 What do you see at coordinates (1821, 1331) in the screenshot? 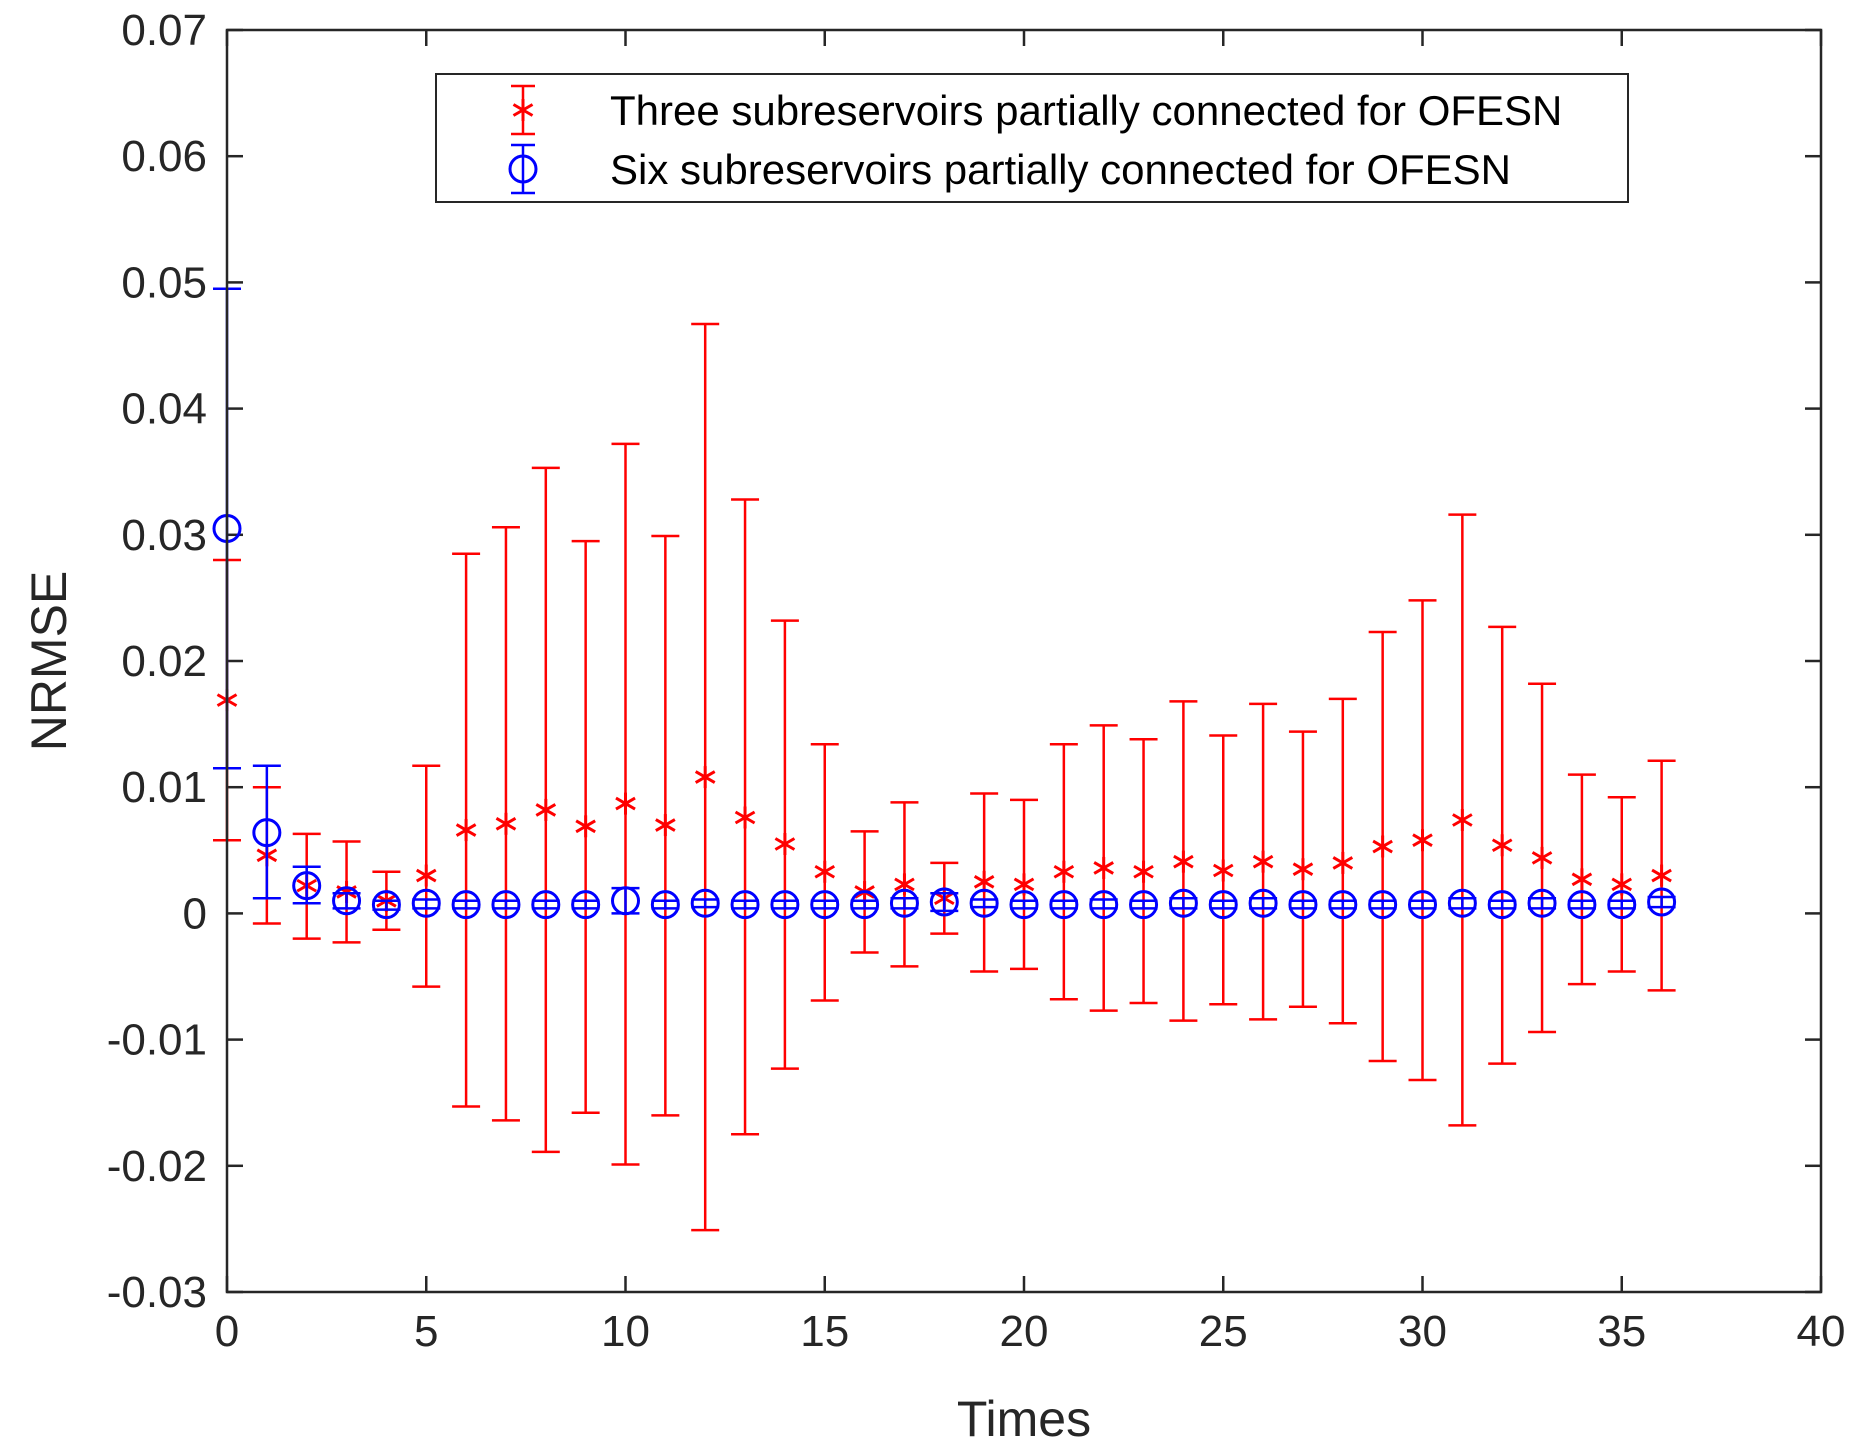
I see `x-tick-label: 40` at bounding box center [1821, 1331].